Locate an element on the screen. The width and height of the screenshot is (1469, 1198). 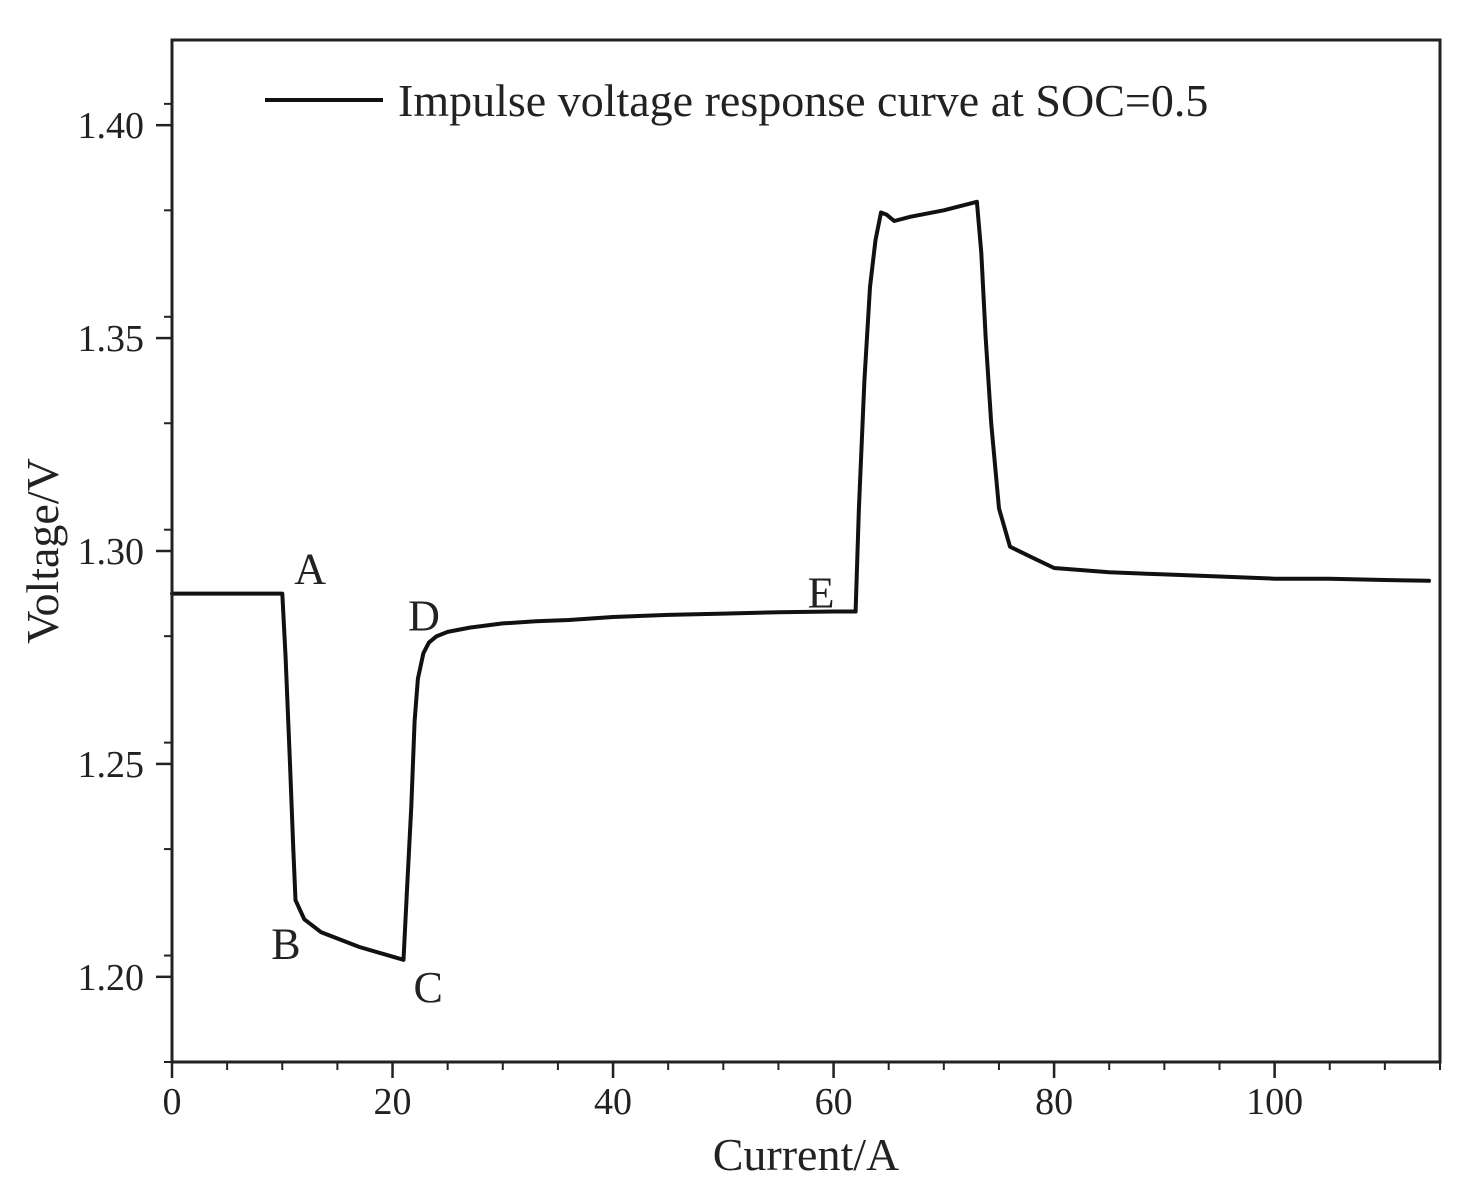
y-tick-label: 1.40 is located at coordinates (111, 126).